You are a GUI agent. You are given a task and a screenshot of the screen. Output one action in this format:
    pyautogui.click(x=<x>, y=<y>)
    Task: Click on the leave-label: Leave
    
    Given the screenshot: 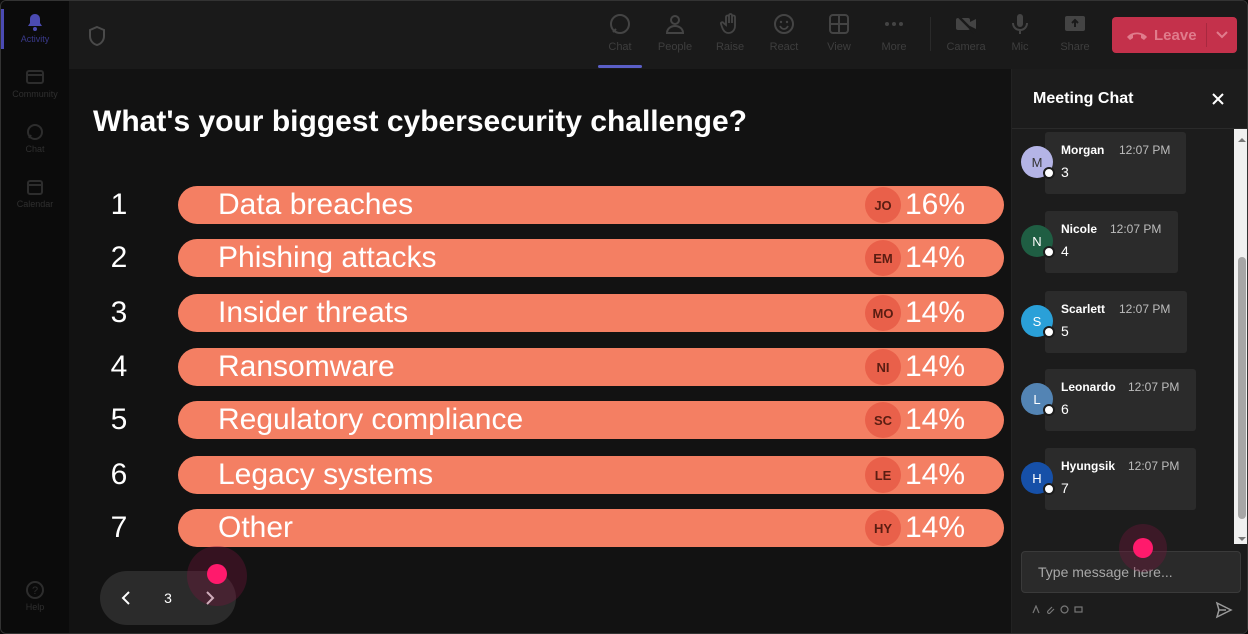 What is the action you would take?
    pyautogui.click(x=1175, y=35)
    